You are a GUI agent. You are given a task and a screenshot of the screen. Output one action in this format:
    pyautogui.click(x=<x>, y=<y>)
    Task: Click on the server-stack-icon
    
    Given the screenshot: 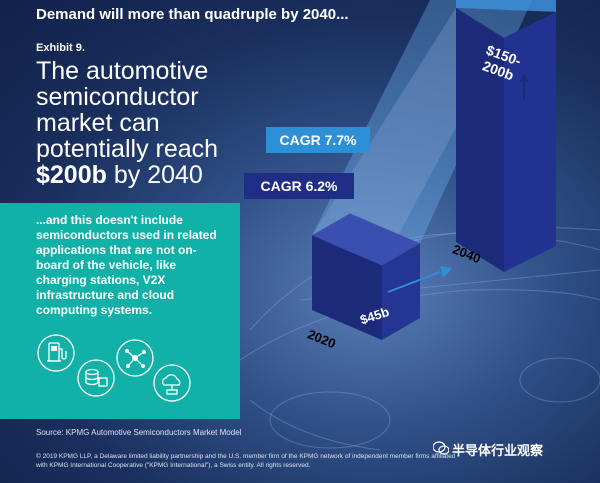 What is the action you would take?
    pyautogui.click(x=96, y=378)
    